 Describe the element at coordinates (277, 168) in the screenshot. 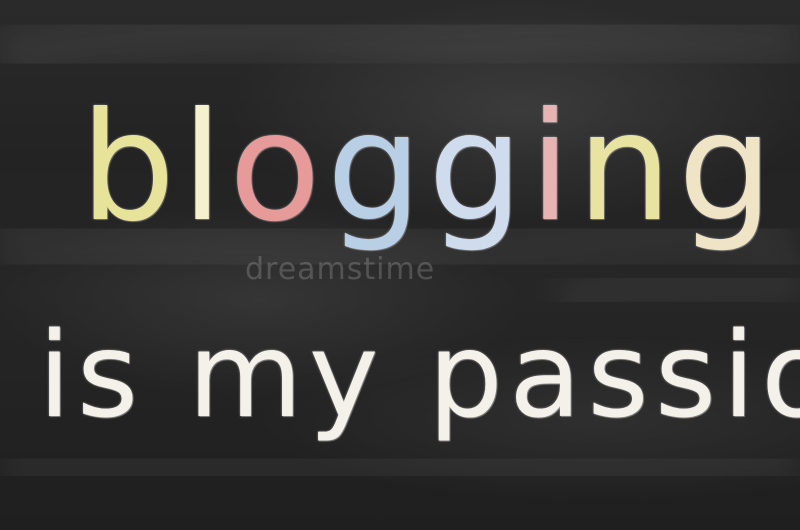

I see `chalk-letter: o` at that location.